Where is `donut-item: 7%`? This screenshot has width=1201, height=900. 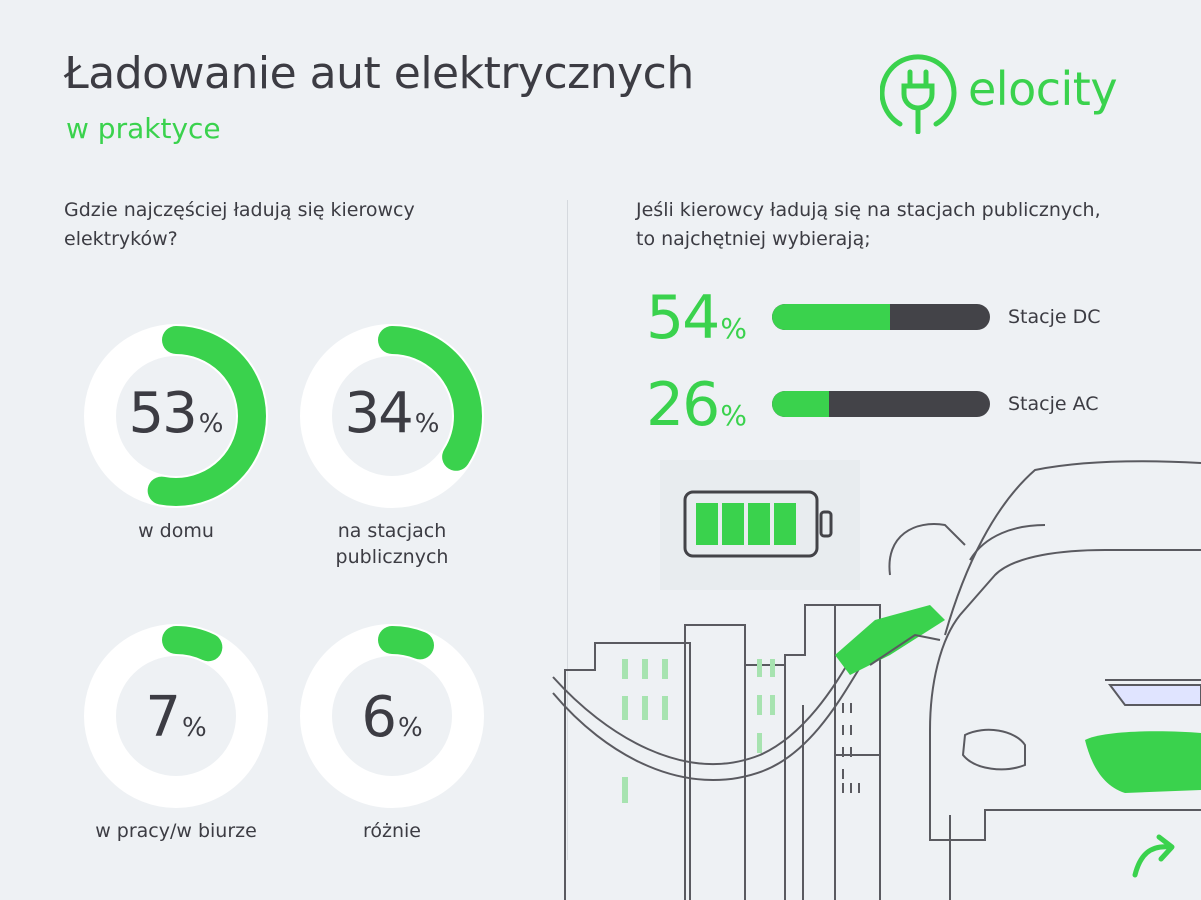 donut-item: 7% is located at coordinates (176, 718).